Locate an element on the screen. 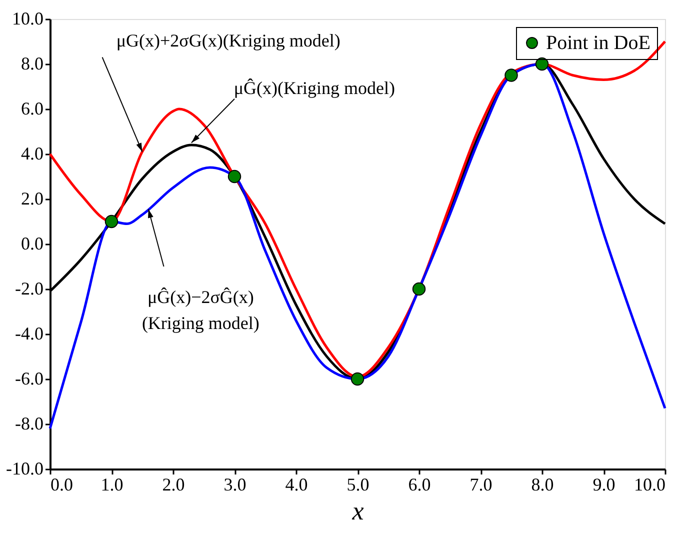  y-tick-label: 6.0 is located at coordinates (32, 108).